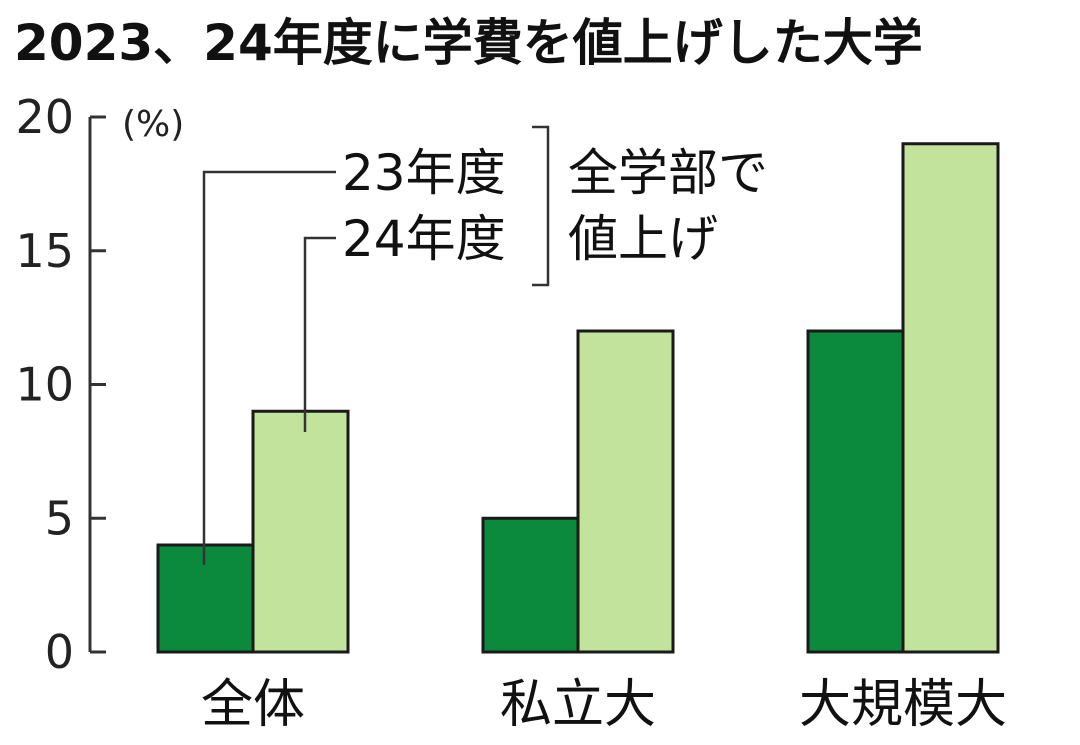  What do you see at coordinates (468, 43) in the screenshot?
I see `chart-title: 2023、24年度に学費を値上げした大学` at bounding box center [468, 43].